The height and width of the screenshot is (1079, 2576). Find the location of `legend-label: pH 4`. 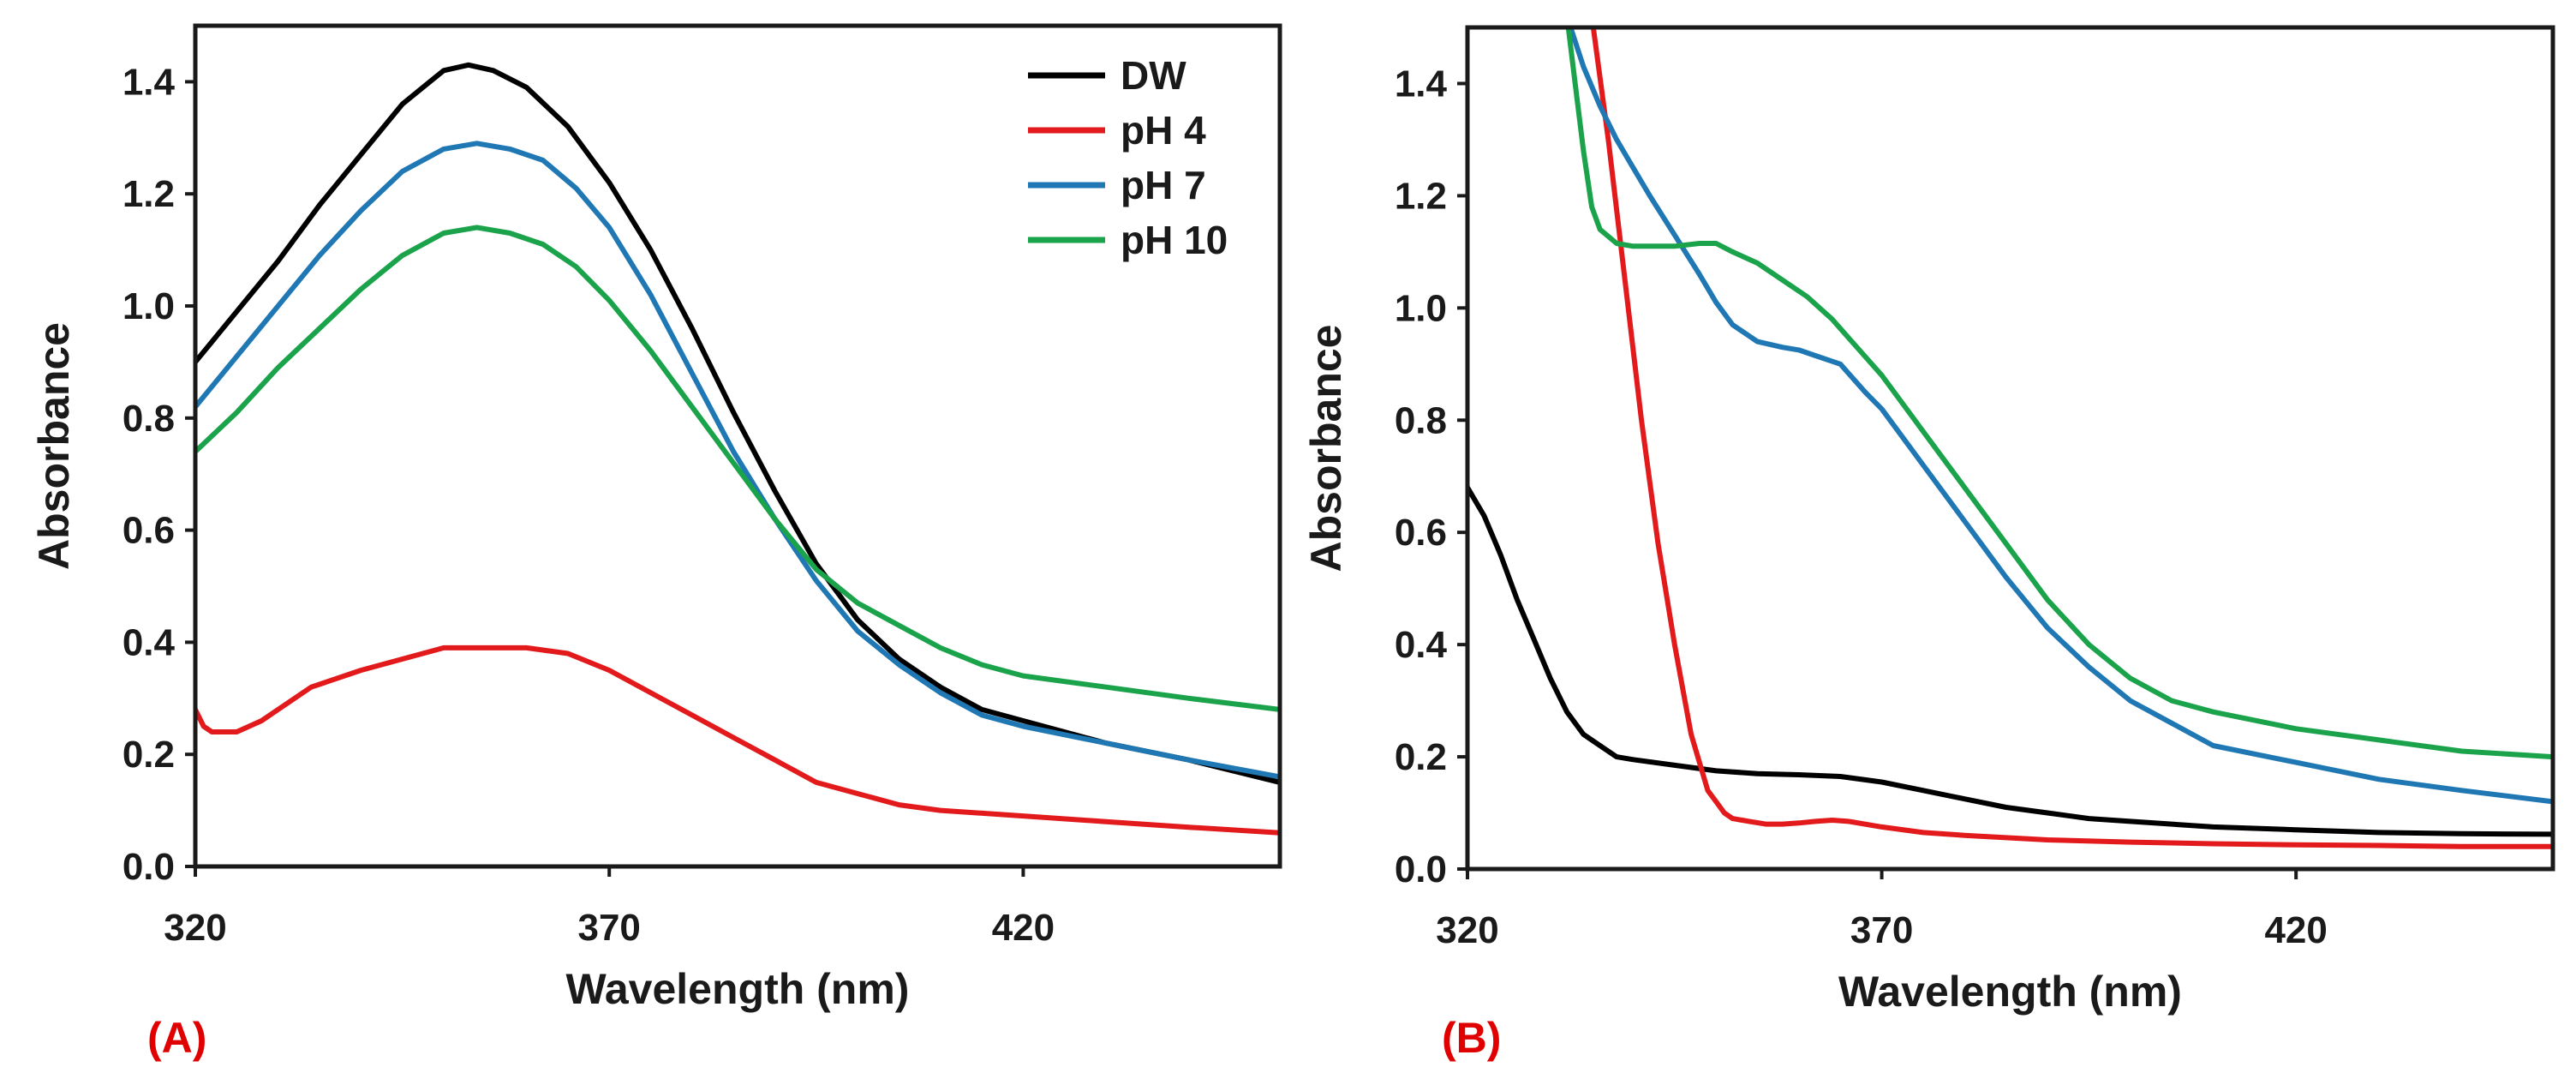

legend-label: pH 4 is located at coordinates (1163, 130).